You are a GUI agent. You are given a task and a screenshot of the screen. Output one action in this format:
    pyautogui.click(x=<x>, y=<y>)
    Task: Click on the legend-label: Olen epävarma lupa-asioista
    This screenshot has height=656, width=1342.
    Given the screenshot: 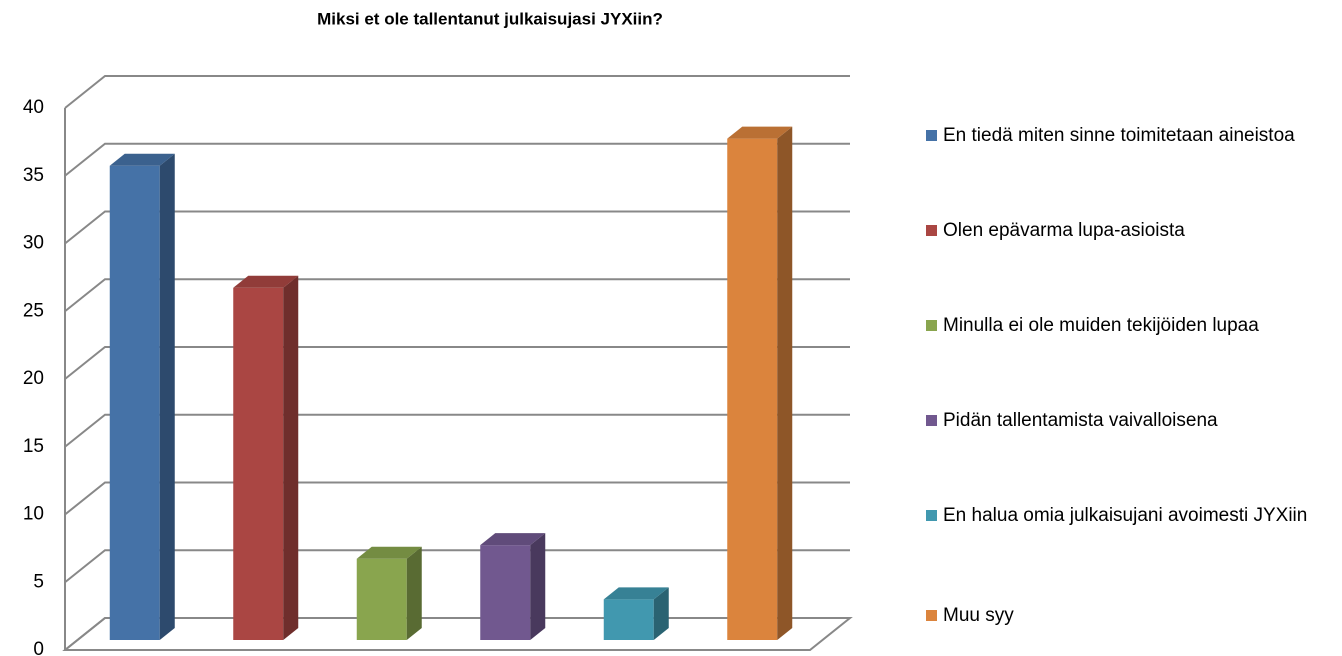 What is the action you would take?
    pyautogui.click(x=1064, y=230)
    